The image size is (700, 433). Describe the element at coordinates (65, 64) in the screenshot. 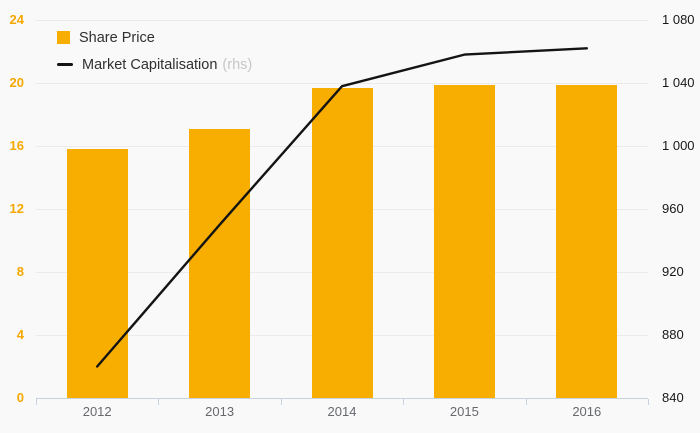

I see `line-swatch-icon` at that location.